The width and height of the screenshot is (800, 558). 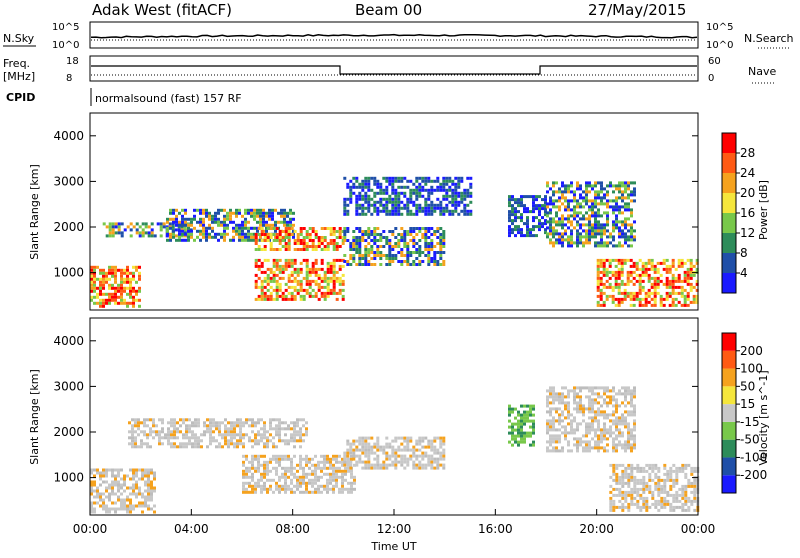 What do you see at coordinates (393, 546) in the screenshot?
I see `time-axis-label: Time UT` at bounding box center [393, 546].